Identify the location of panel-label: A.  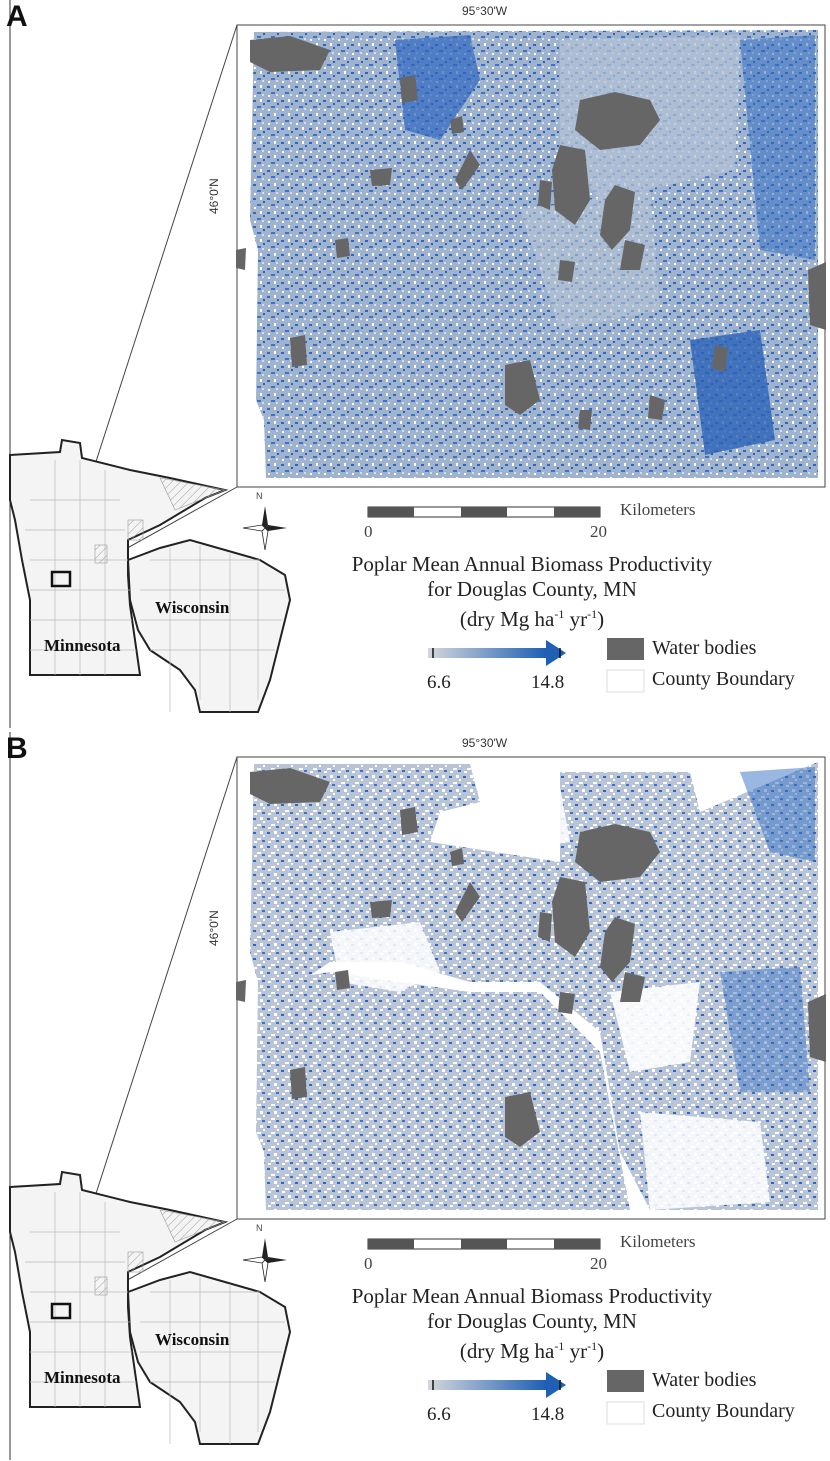
(17, 16).